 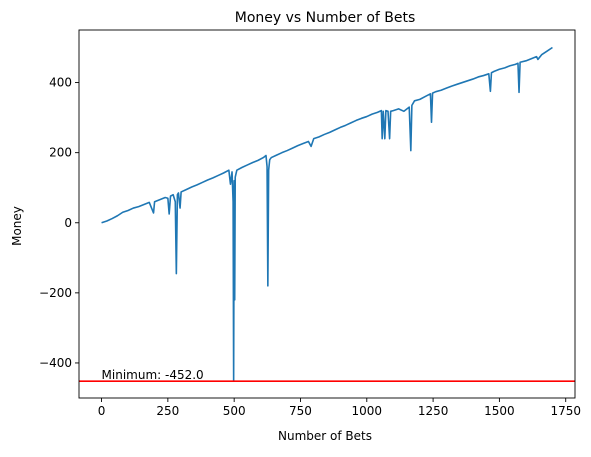 What do you see at coordinates (367, 411) in the screenshot?
I see `x-tick-label: 1000` at bounding box center [367, 411].